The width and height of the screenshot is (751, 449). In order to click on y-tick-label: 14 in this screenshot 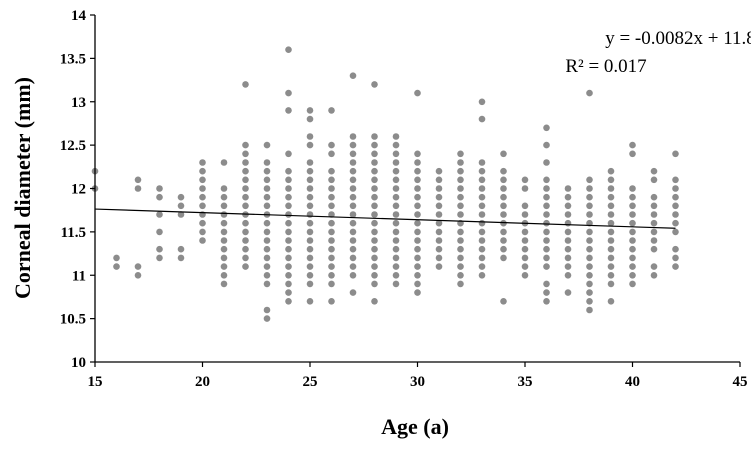, I will do `click(79, 16)`.